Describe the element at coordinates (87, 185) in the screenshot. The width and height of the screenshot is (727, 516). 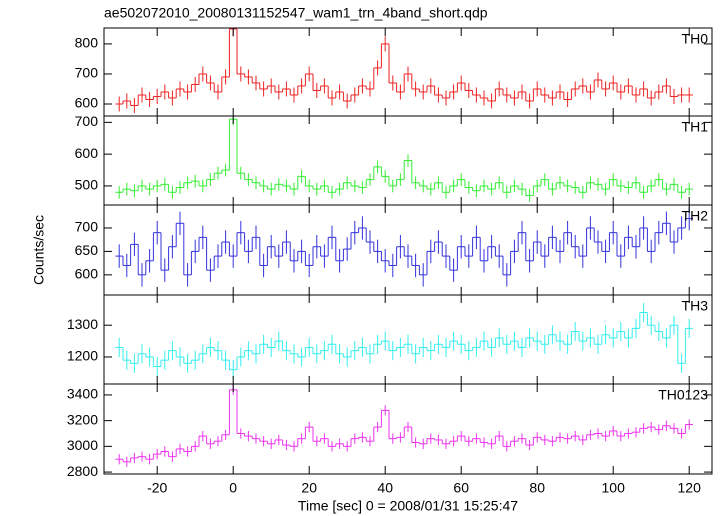
I see `y-tick-label: 500` at that location.